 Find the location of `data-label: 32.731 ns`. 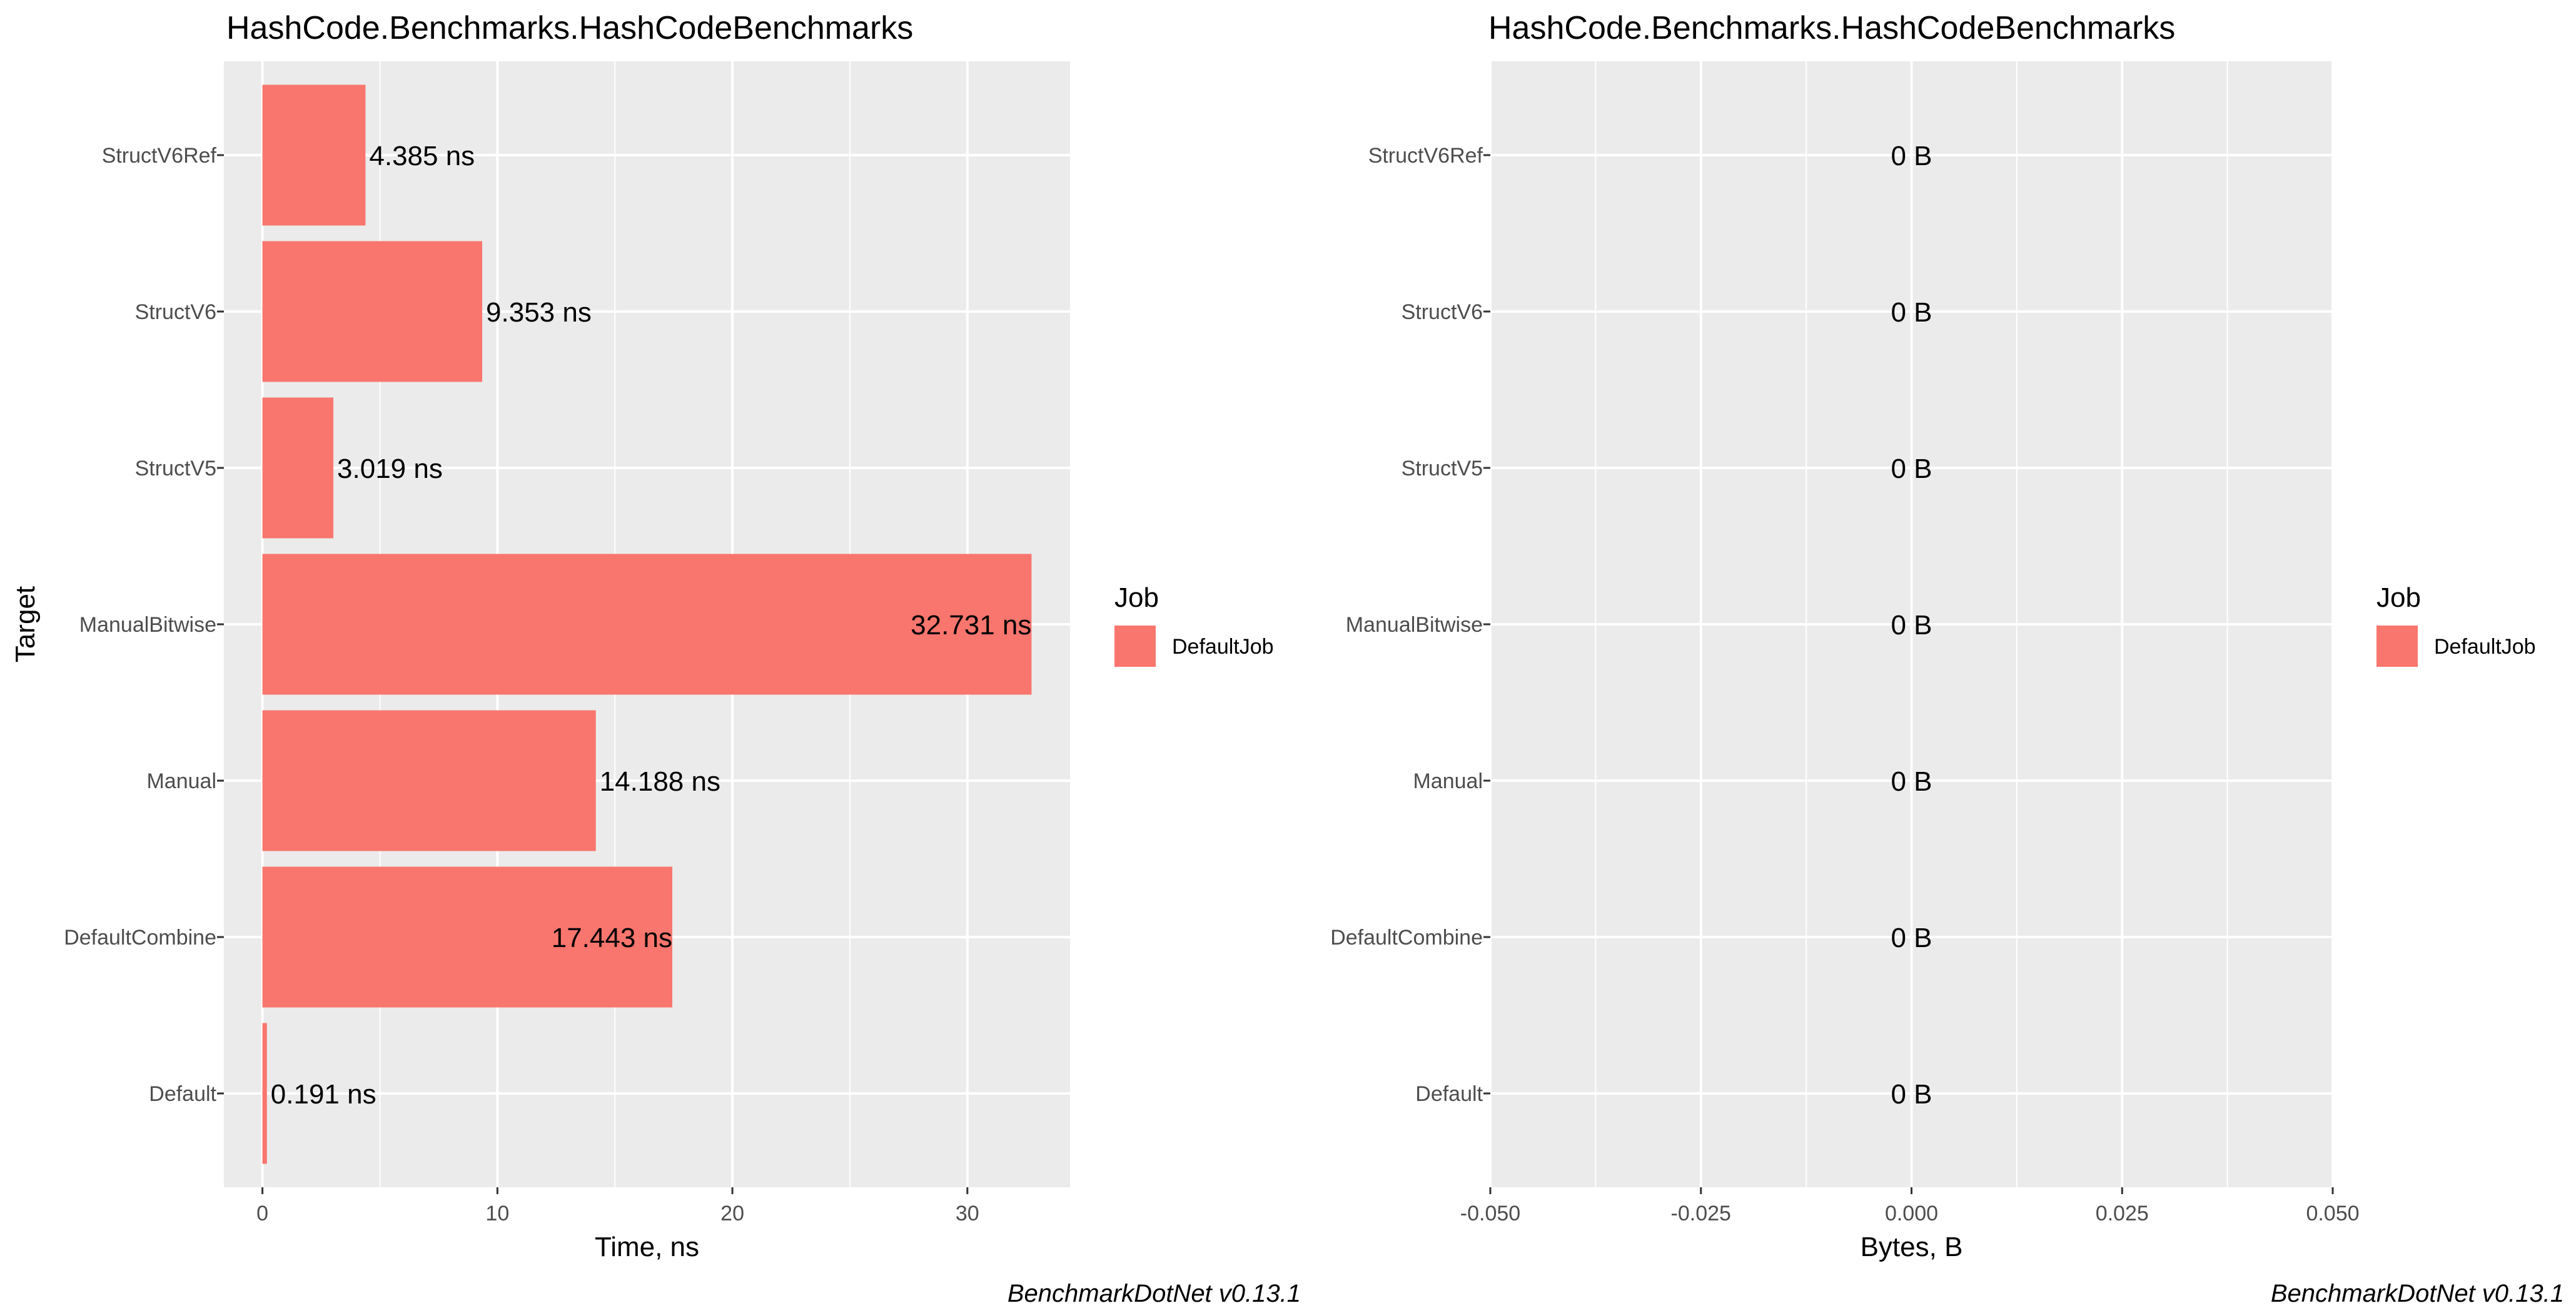

data-label: 32.731 ns is located at coordinates (971, 625).